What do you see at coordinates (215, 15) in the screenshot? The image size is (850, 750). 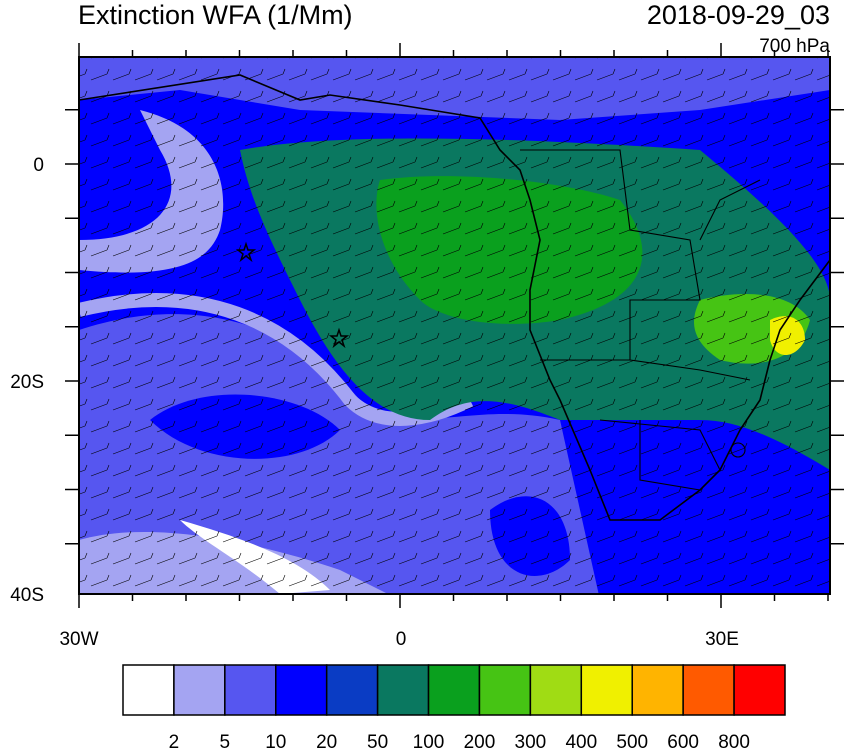 I see `title: Extinction WFA (1/Mm)` at bounding box center [215, 15].